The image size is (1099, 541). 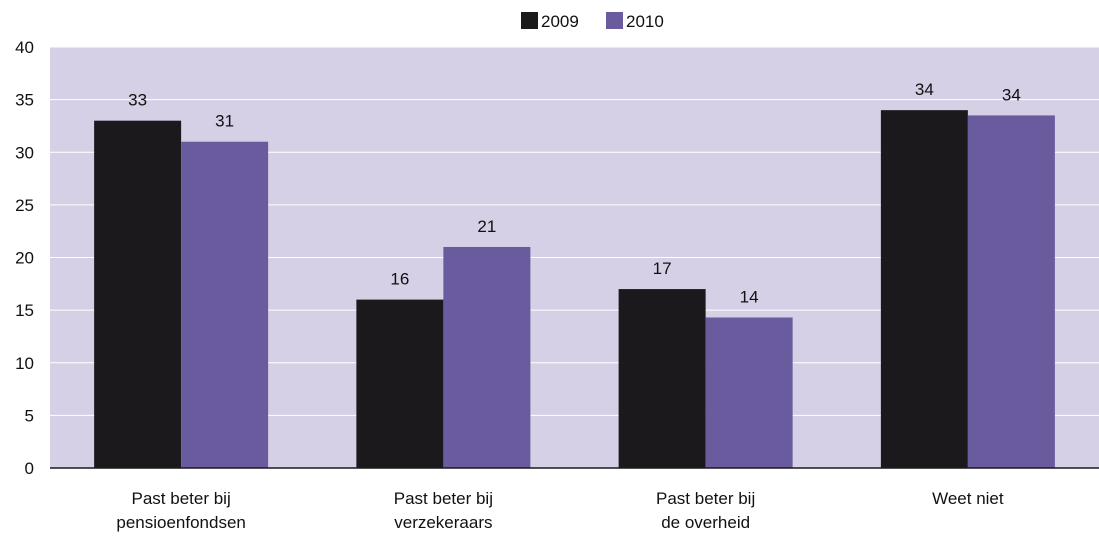 What do you see at coordinates (662, 268) in the screenshot?
I see `data-label: 17` at bounding box center [662, 268].